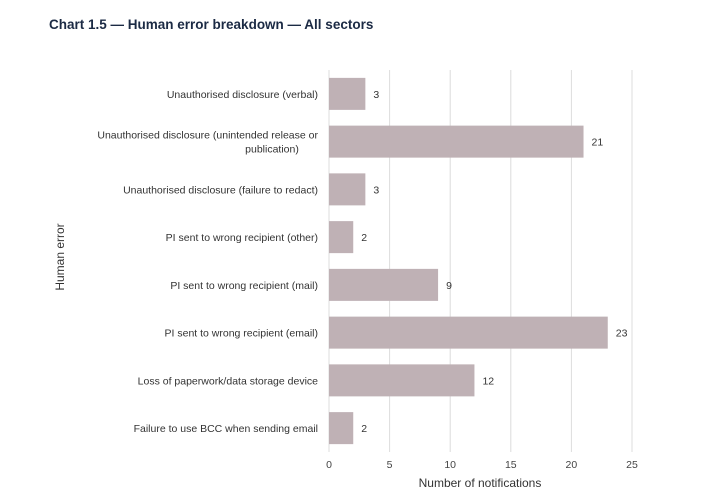 This screenshot has height=494, width=703. Describe the element at coordinates (488, 381) in the screenshot. I see `data-label: 12` at that location.